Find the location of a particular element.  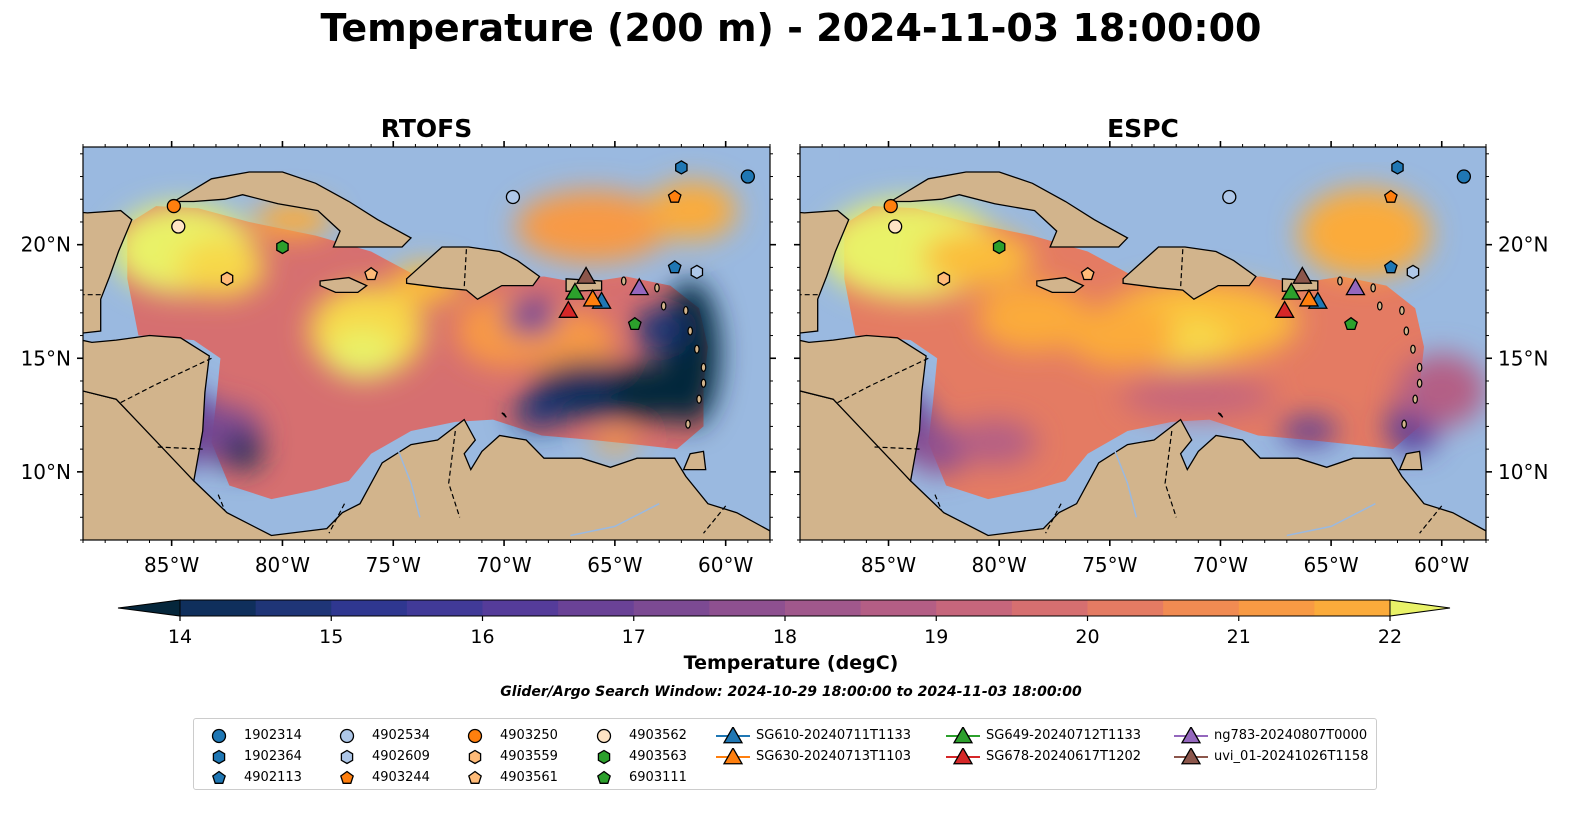

legend-label: SG678-20240617T1202 is located at coordinates (1064, 756).